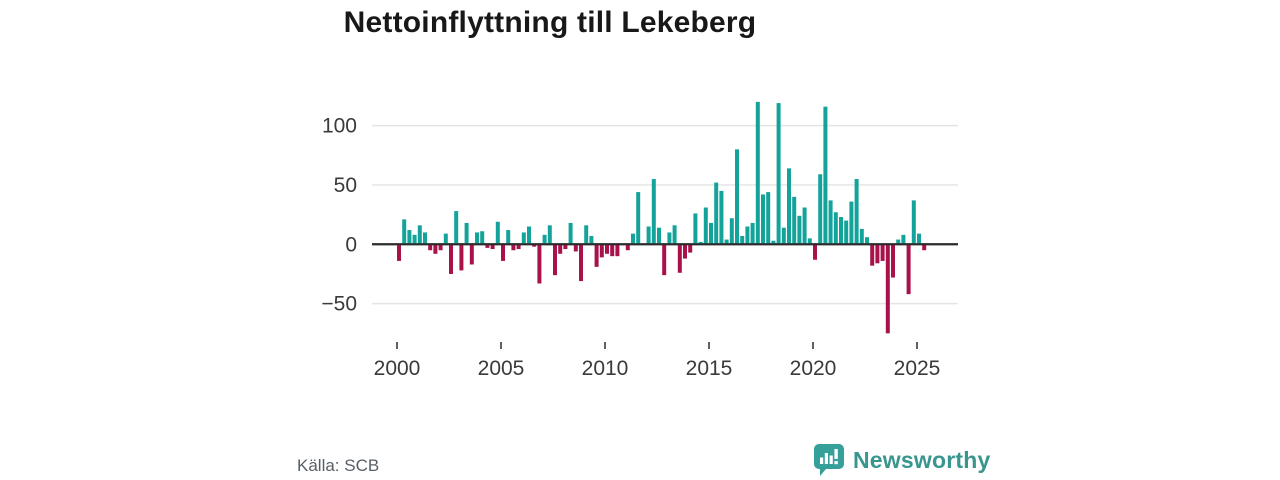  I want to click on x-axis-tick-label: 2025, so click(917, 368).